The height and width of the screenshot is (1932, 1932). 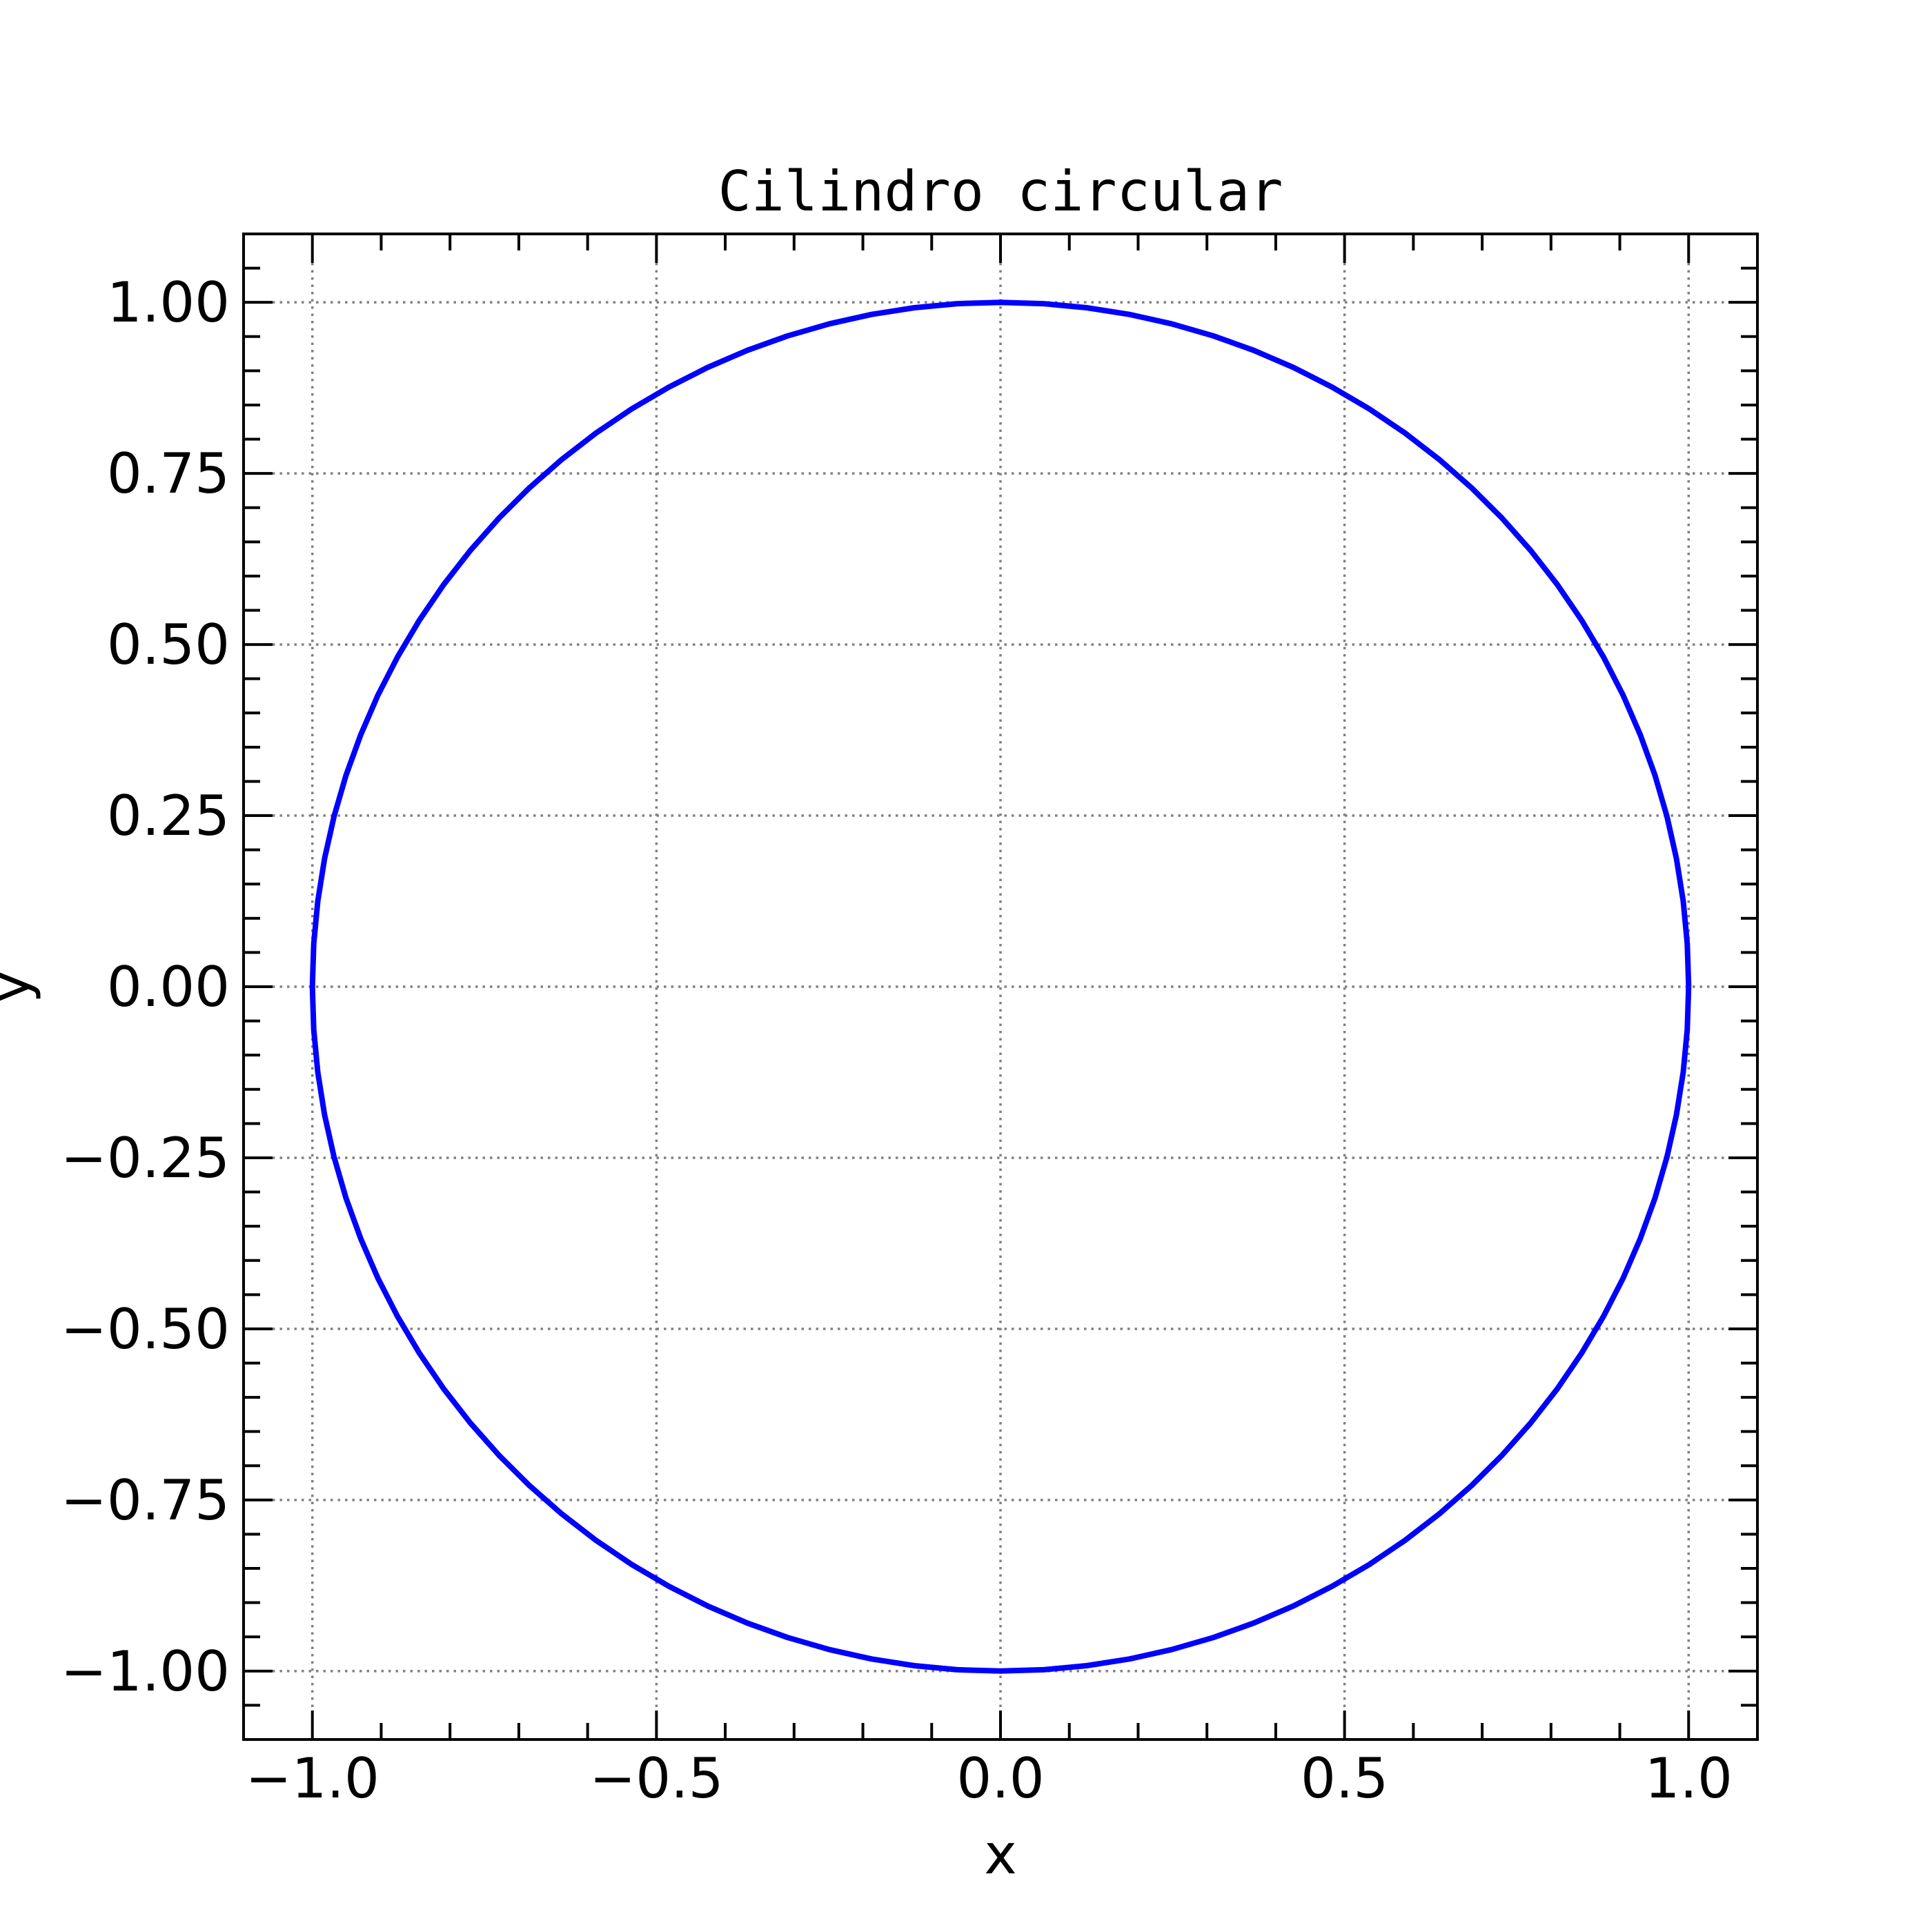 I want to click on y-tick-label: −0.75, so click(x=145, y=1500).